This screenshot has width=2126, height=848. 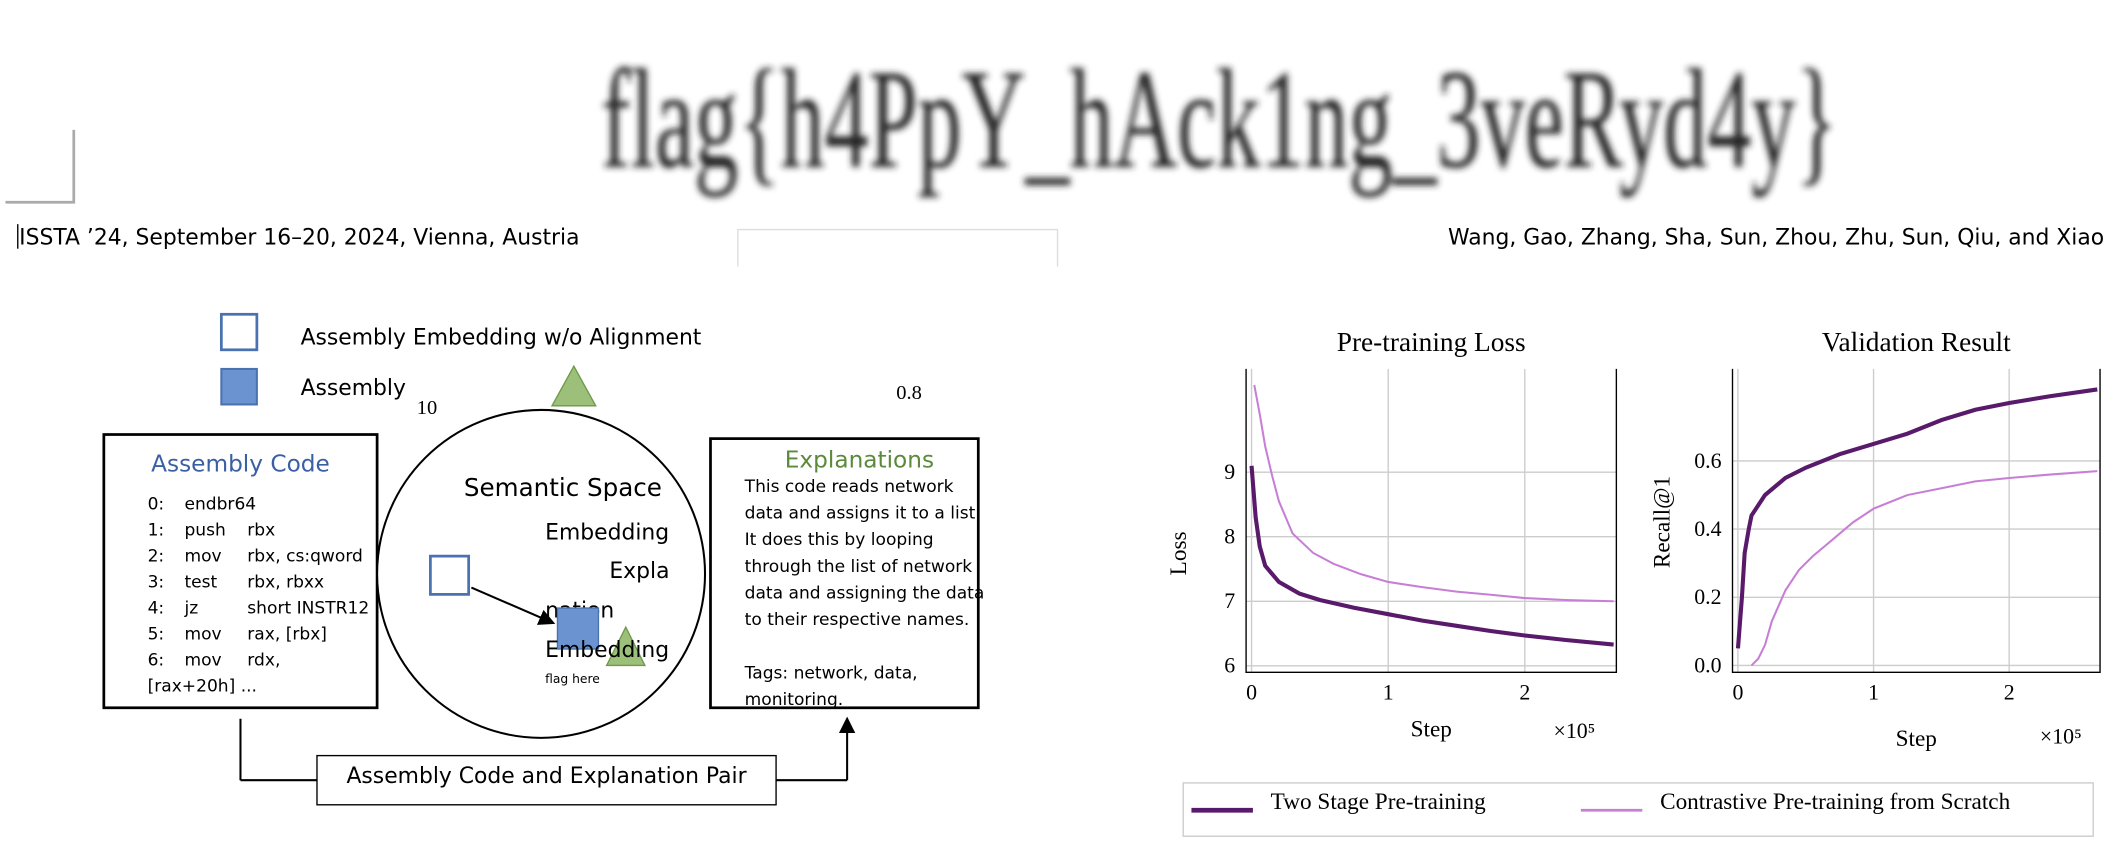 I want to click on y-axis-label: Recall@1, so click(x=1663, y=522).